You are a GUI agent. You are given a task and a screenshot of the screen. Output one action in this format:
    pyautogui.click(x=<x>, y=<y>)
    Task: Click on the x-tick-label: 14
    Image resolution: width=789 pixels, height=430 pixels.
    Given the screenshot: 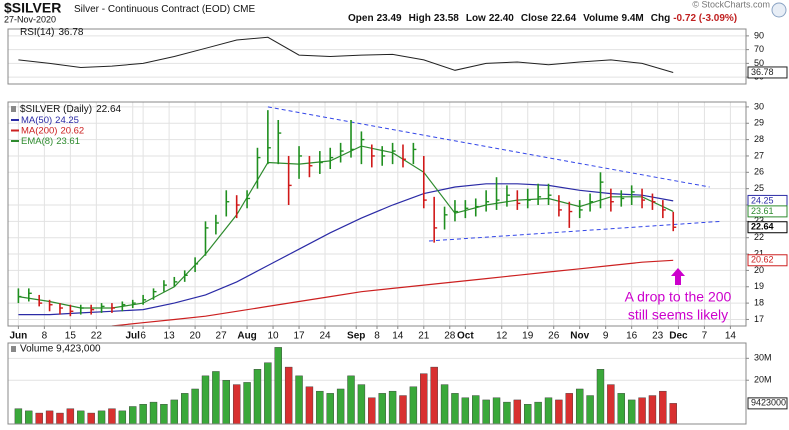 What is the action you would take?
    pyautogui.click(x=398, y=336)
    